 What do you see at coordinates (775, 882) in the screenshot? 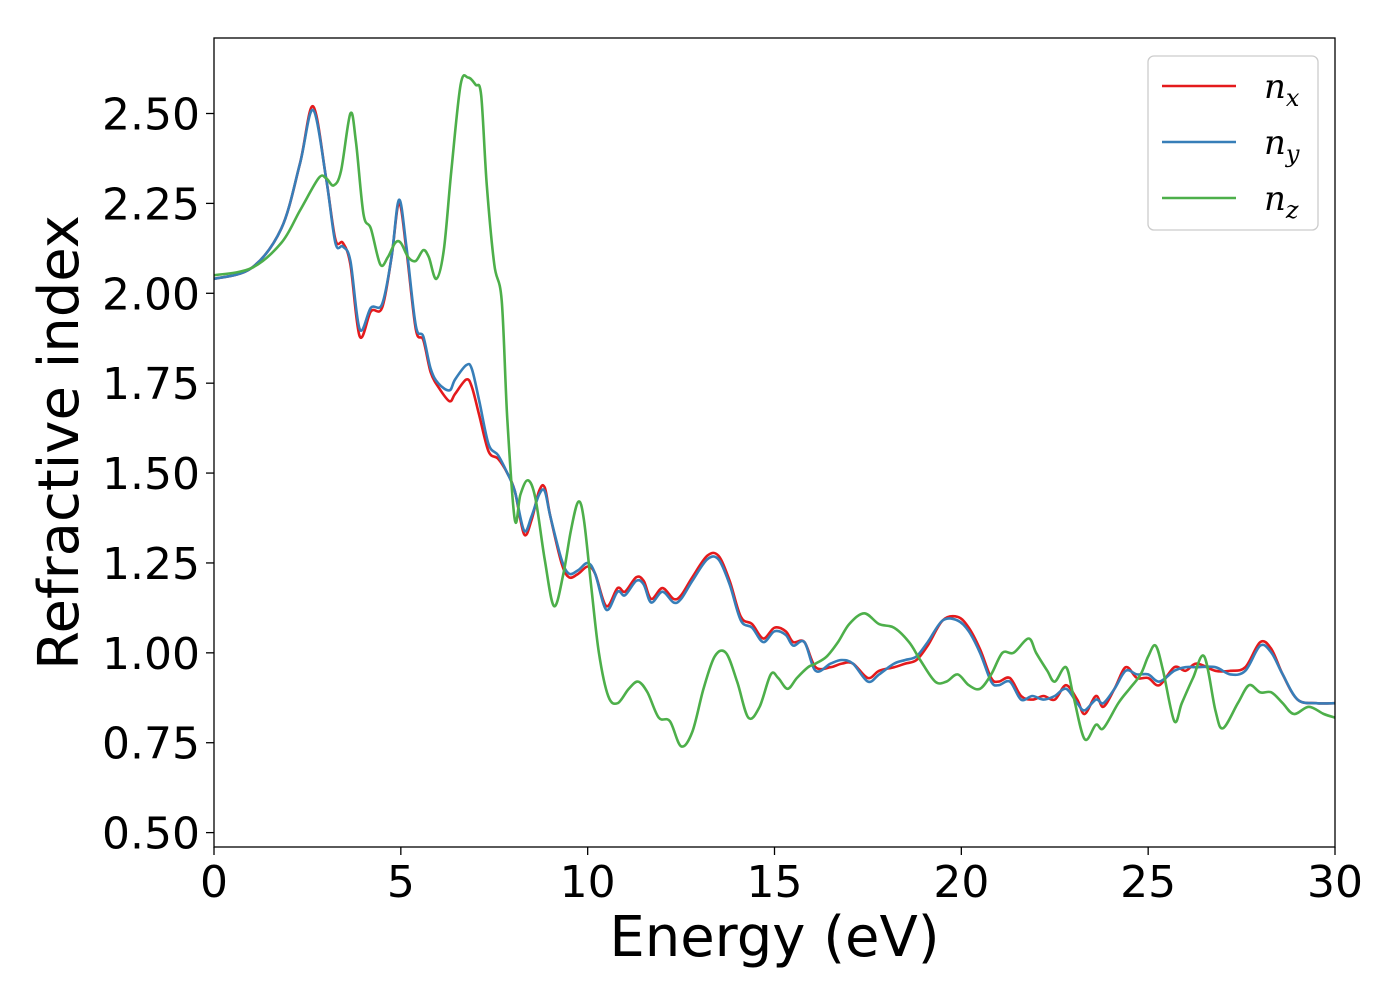
I see `x-tick-label: 15` at bounding box center [775, 882].